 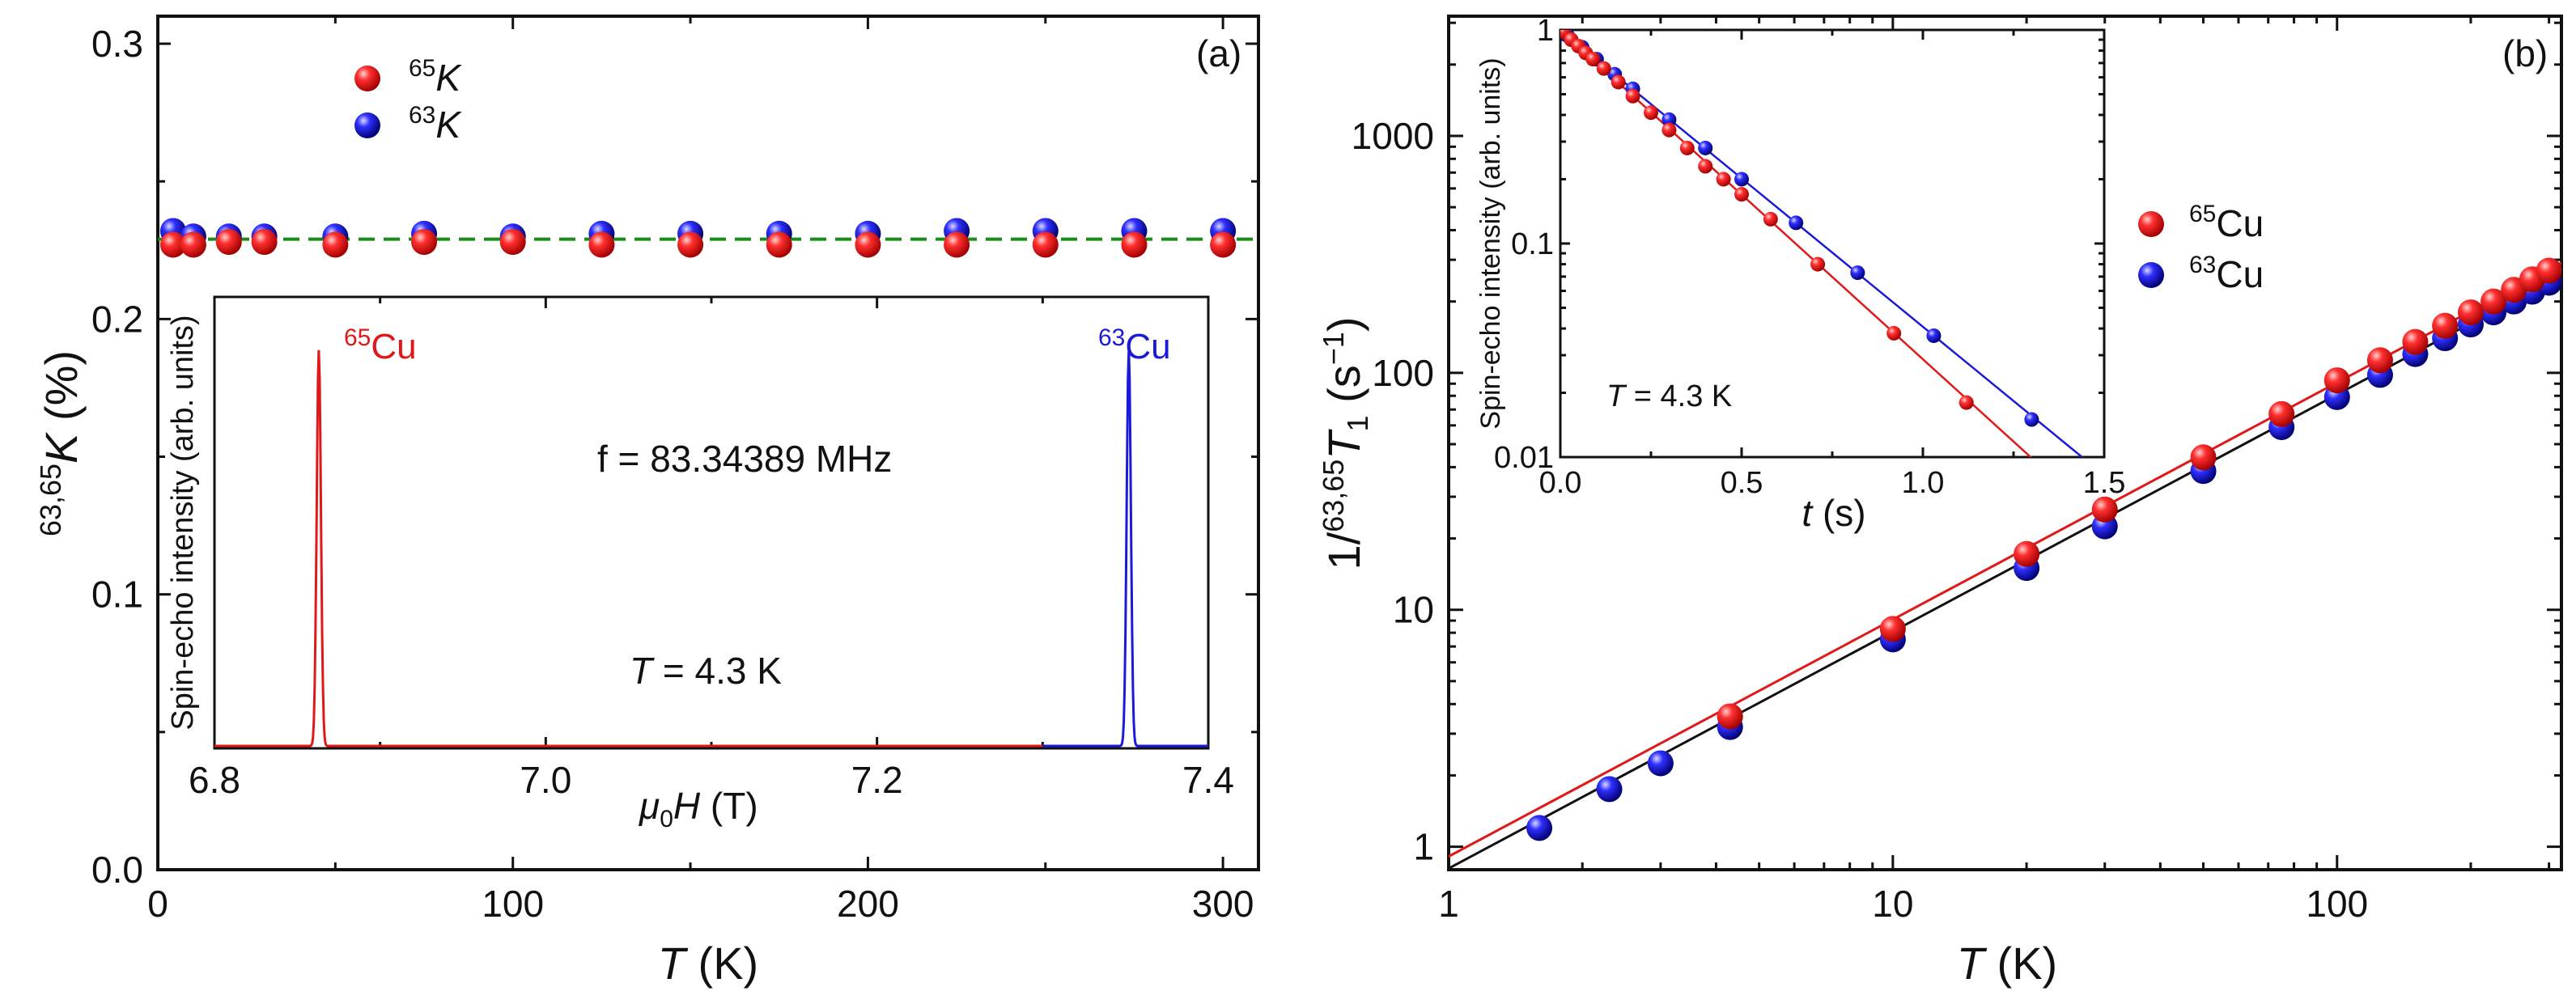 What do you see at coordinates (1742, 483) in the screenshot?
I see `inset-b-x-tick-label: 0.5` at bounding box center [1742, 483].